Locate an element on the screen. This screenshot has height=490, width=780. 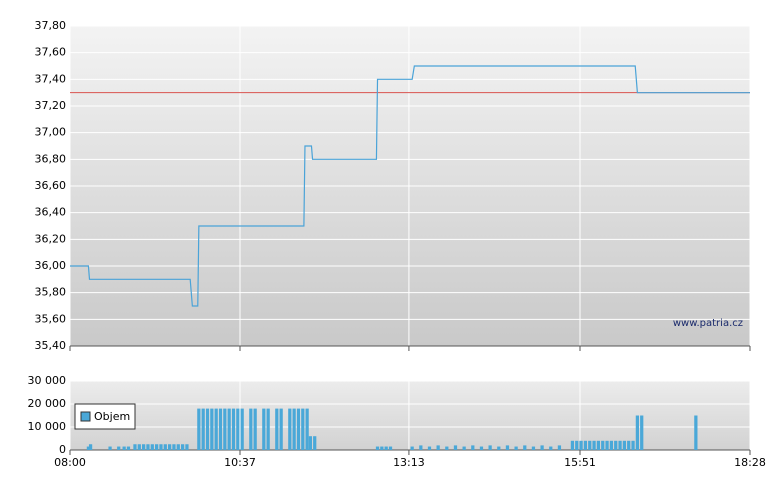
watermark: www.patria.cz is located at coordinates (708, 323).